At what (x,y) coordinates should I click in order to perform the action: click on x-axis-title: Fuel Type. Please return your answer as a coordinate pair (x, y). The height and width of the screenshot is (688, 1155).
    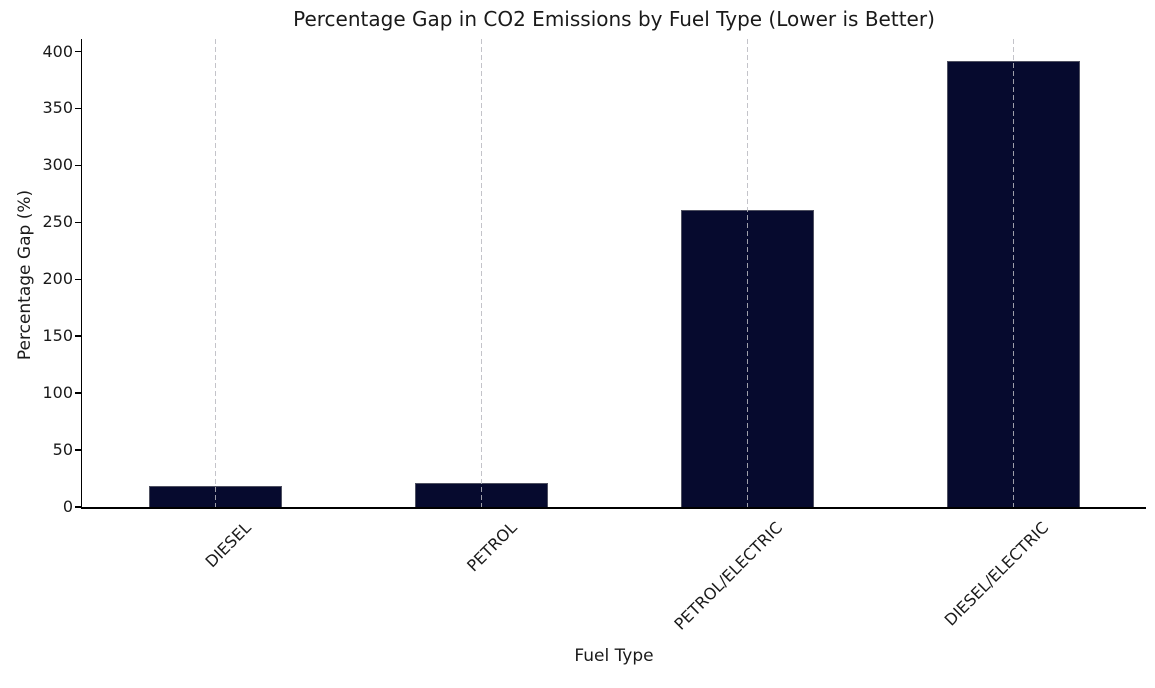
    Looking at the image, I should click on (614, 656).